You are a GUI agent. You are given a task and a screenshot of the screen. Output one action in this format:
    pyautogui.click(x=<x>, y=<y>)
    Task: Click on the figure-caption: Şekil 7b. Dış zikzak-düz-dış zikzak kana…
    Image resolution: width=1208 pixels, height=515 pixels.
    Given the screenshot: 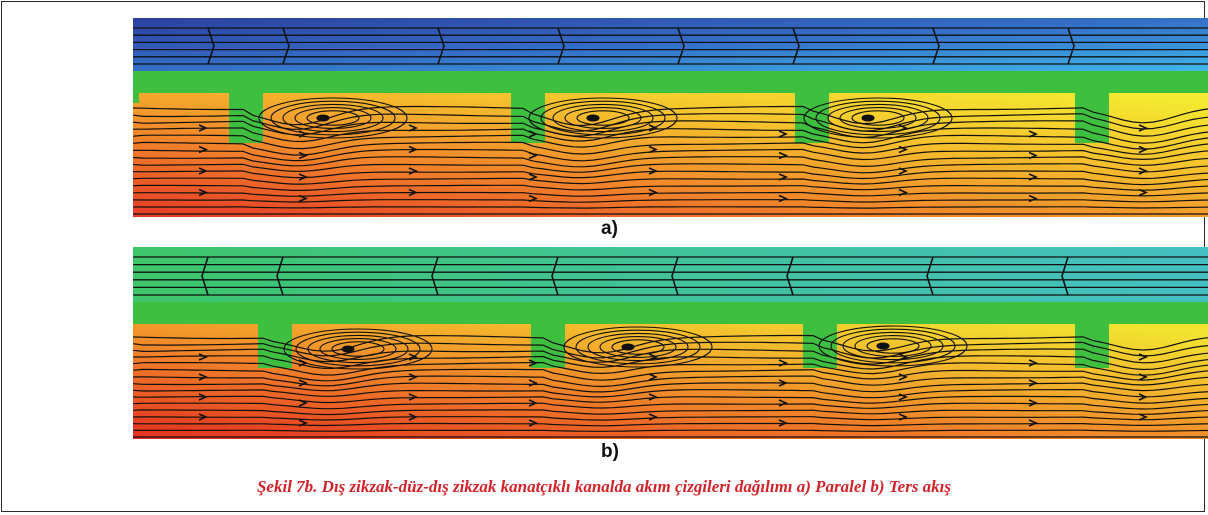 What is the action you would take?
    pyautogui.click(x=604, y=486)
    